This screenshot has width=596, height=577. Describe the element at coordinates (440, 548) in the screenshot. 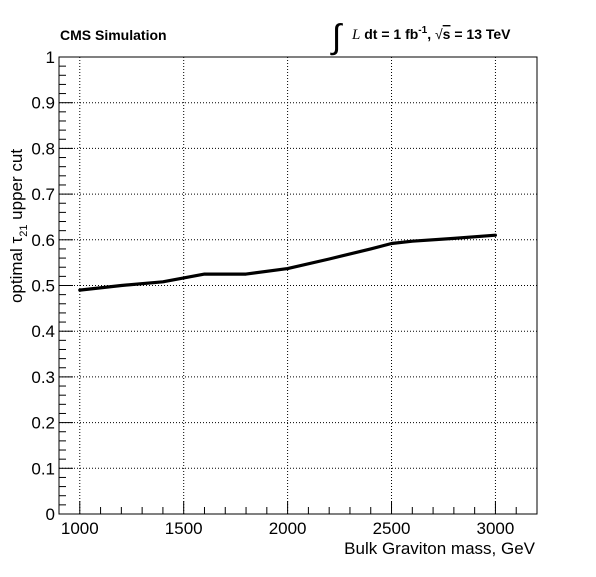

I see `x-axis-label: Bulk Graviton mass, GeV` at that location.